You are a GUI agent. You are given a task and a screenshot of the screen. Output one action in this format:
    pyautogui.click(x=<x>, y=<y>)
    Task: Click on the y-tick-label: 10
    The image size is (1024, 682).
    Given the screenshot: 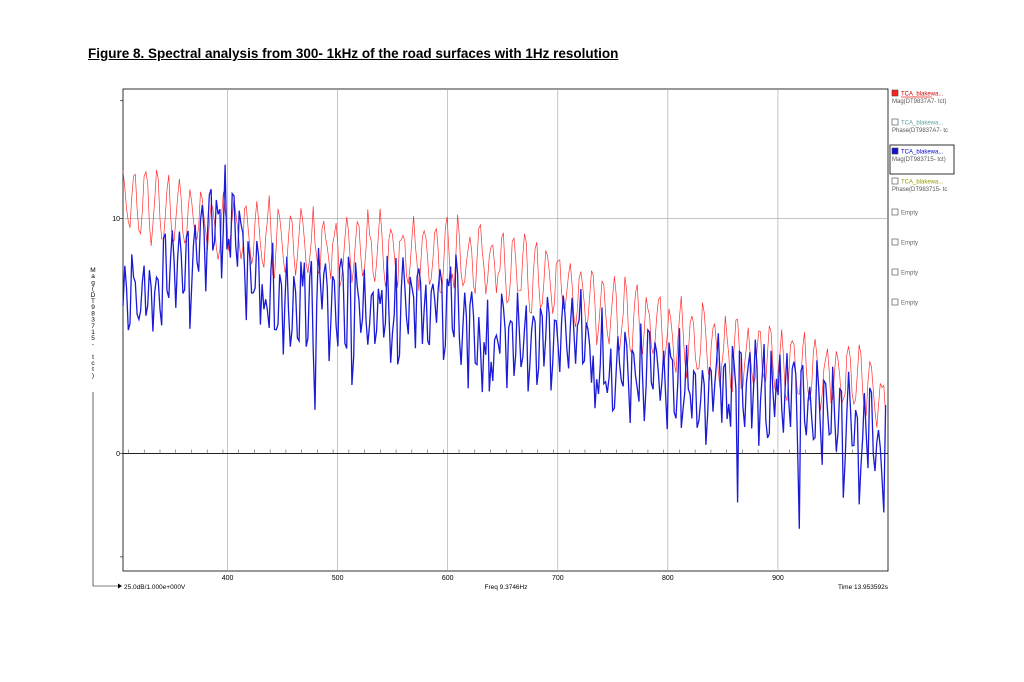 What is the action you would take?
    pyautogui.click(x=116, y=219)
    